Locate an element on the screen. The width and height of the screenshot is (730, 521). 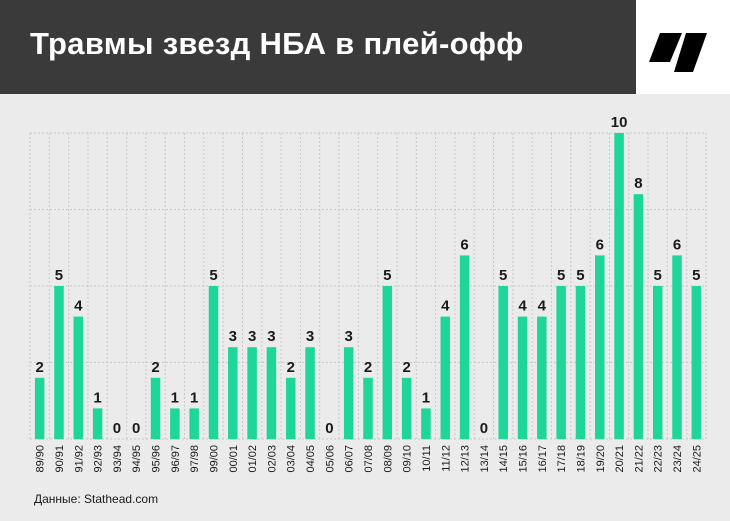
data-label: 10 is located at coordinates (619, 122).